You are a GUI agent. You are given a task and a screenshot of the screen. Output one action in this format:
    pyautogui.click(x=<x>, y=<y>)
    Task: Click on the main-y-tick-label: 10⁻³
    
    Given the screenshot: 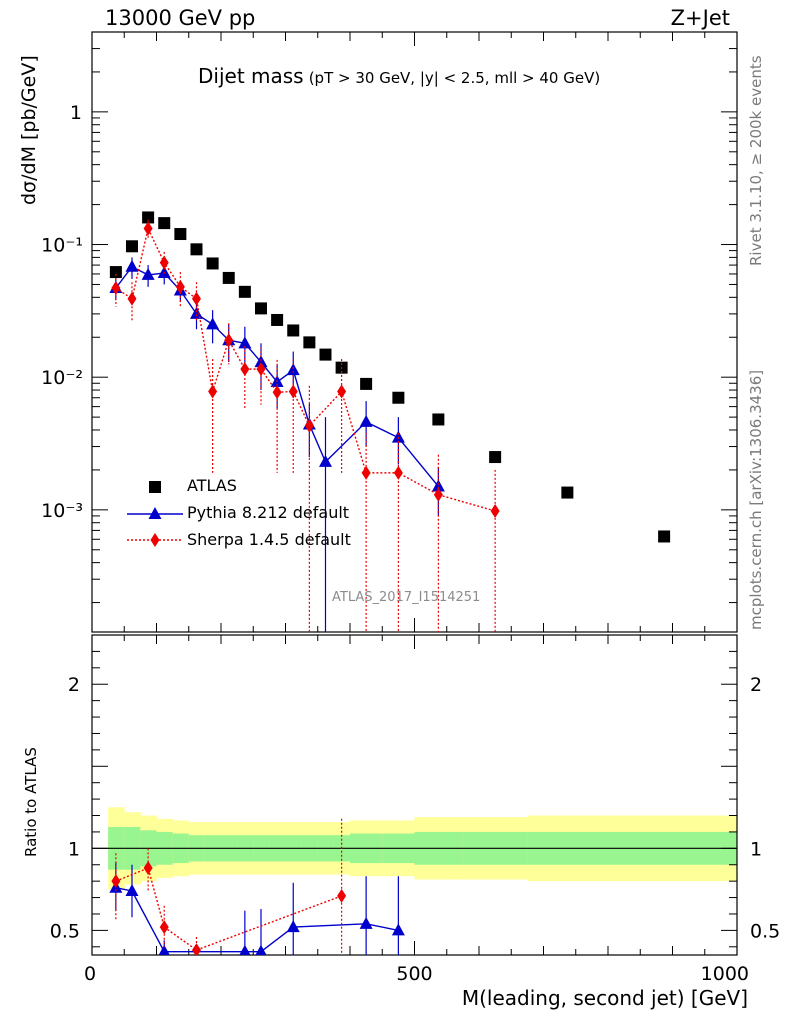 What is the action you would take?
    pyautogui.click(x=62, y=511)
    